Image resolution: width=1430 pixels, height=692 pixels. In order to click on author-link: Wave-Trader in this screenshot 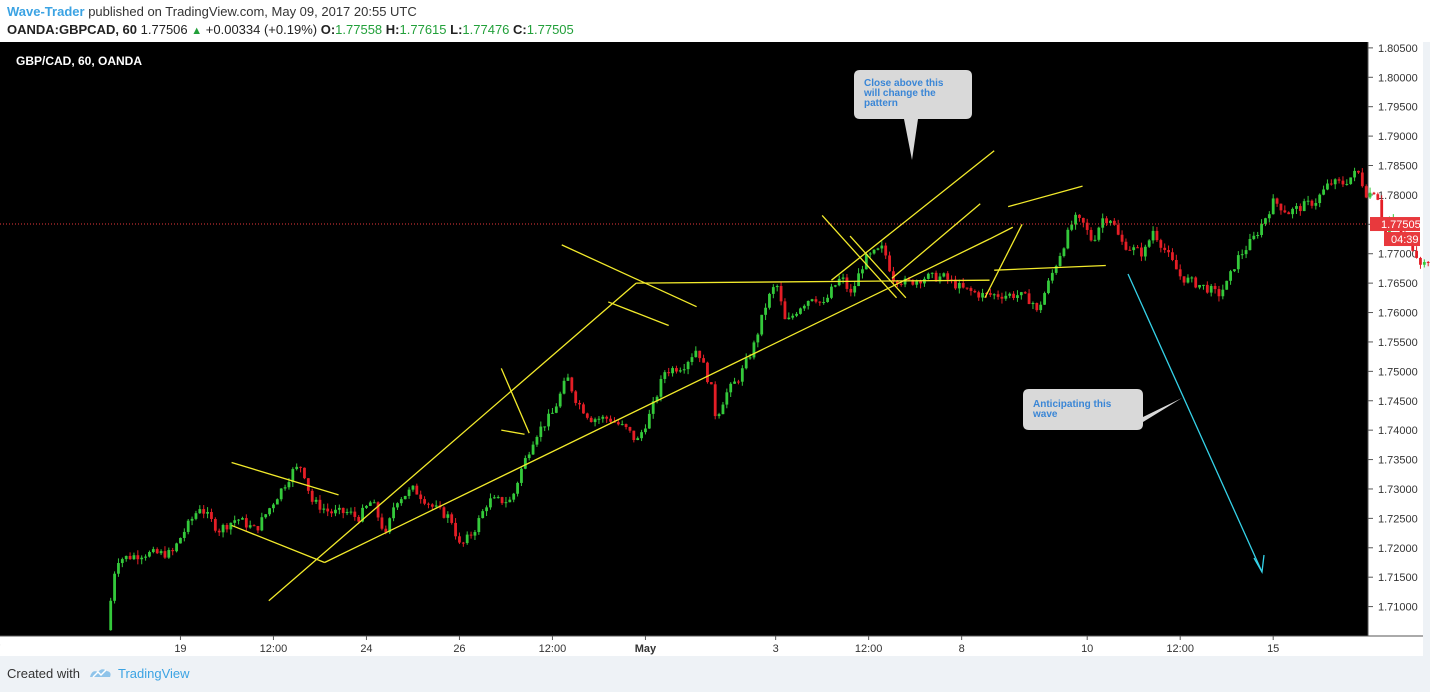, I will do `click(46, 11)`.